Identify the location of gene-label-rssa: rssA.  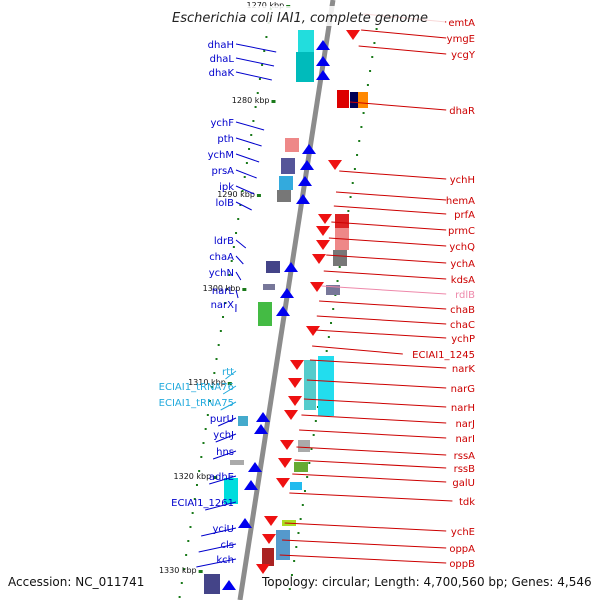
(465, 456).